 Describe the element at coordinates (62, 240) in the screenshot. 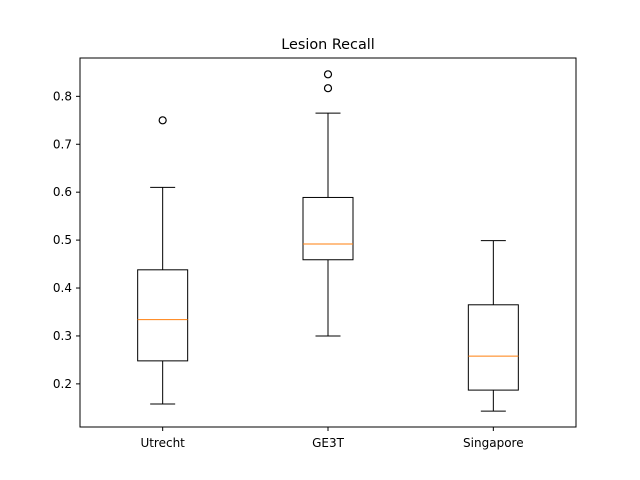

I see `y-tick-label: 0.5` at that location.